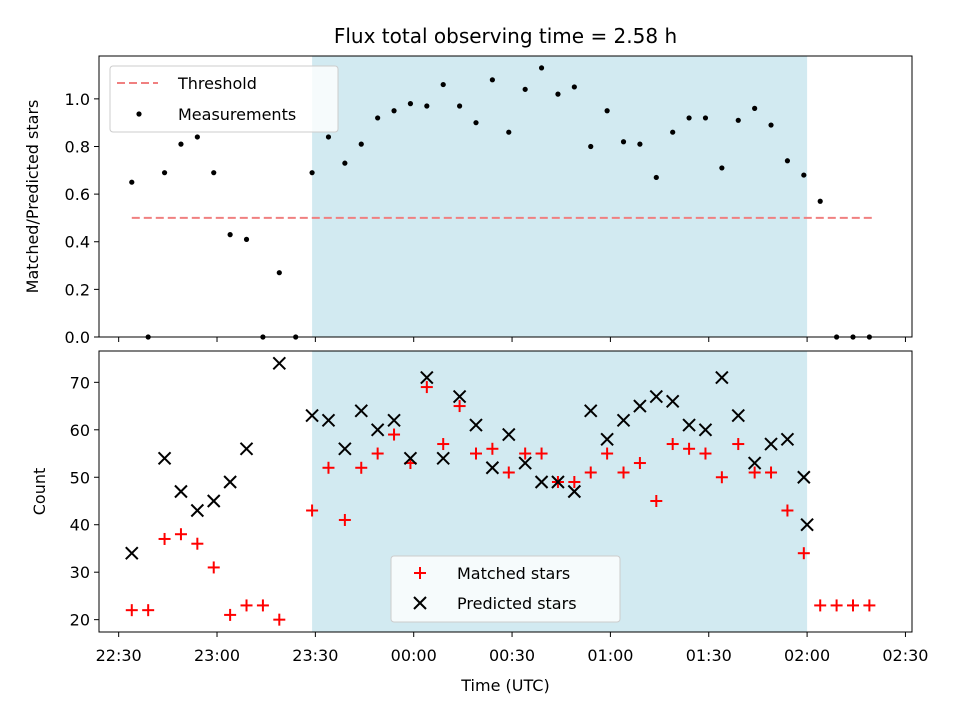  What do you see at coordinates (80, 477) in the screenshot?
I see `bottom-y-tick-label: 50` at bounding box center [80, 477].